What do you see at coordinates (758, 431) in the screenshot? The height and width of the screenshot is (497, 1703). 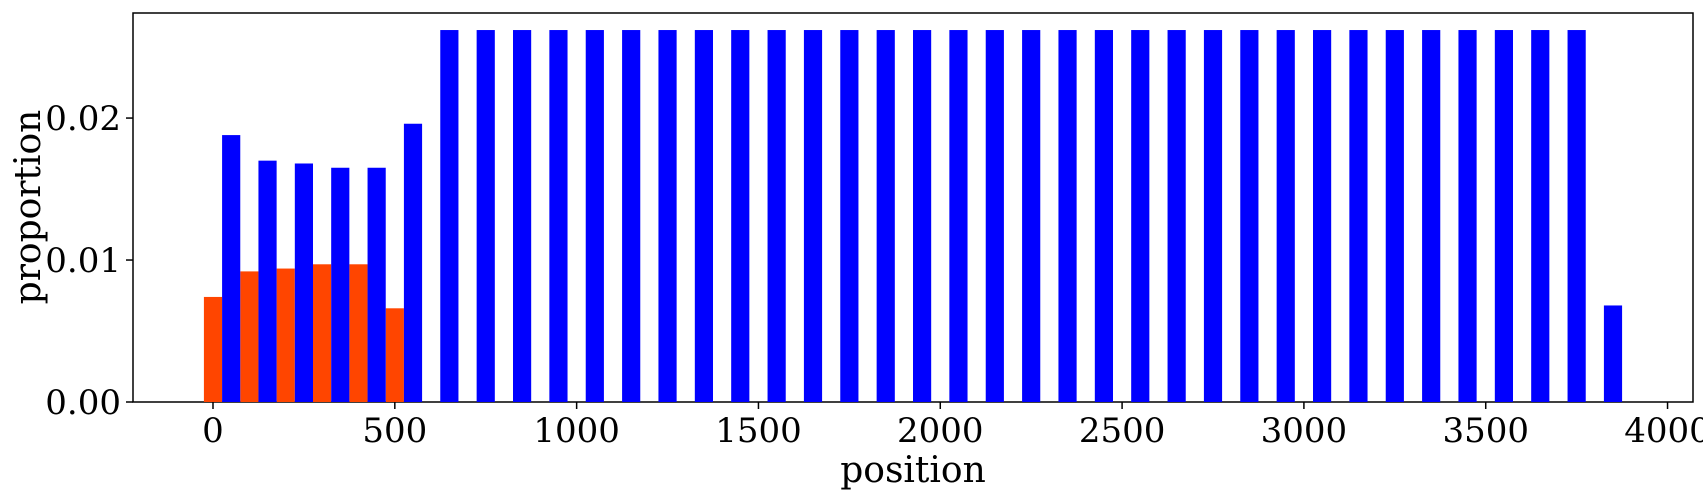 I see `x-tick-label: 1500` at bounding box center [758, 431].